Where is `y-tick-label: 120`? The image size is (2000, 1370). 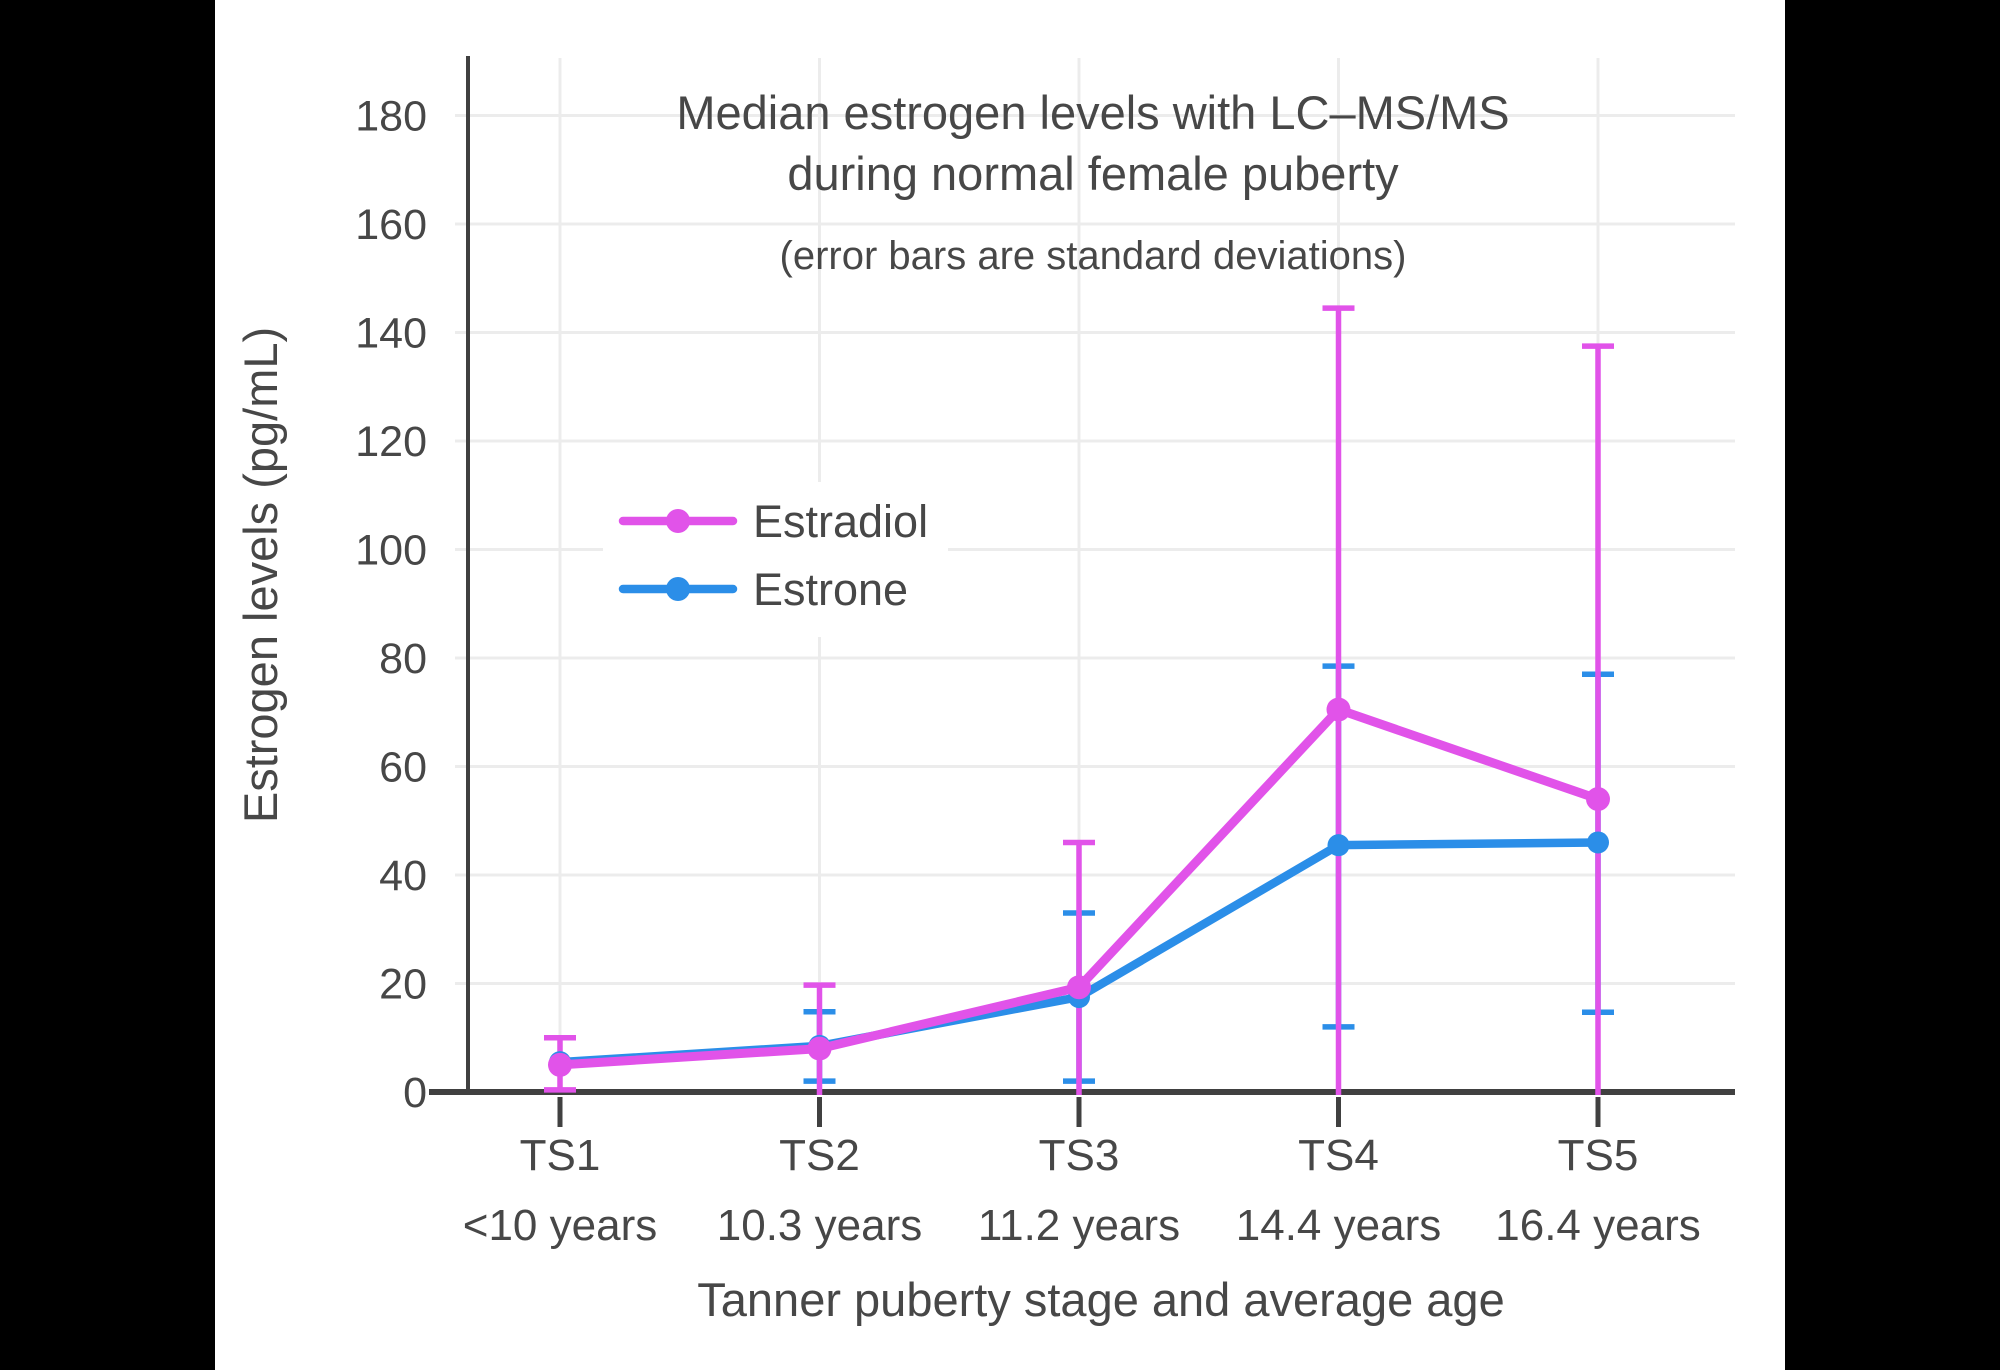
y-tick-label: 120 is located at coordinates (391, 442).